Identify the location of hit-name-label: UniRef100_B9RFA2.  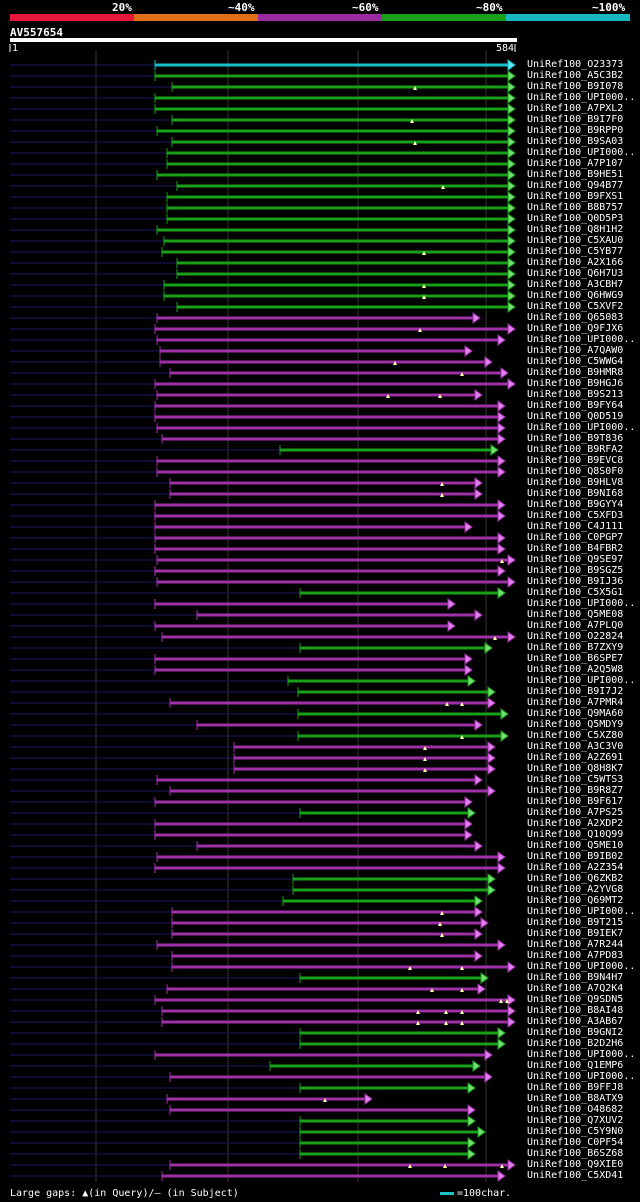
(575, 449).